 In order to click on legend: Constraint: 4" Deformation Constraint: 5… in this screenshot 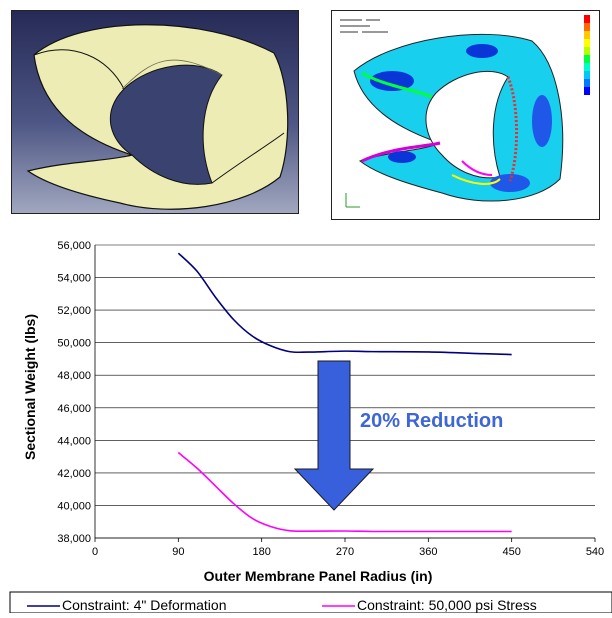, I will do `click(310, 602)`.